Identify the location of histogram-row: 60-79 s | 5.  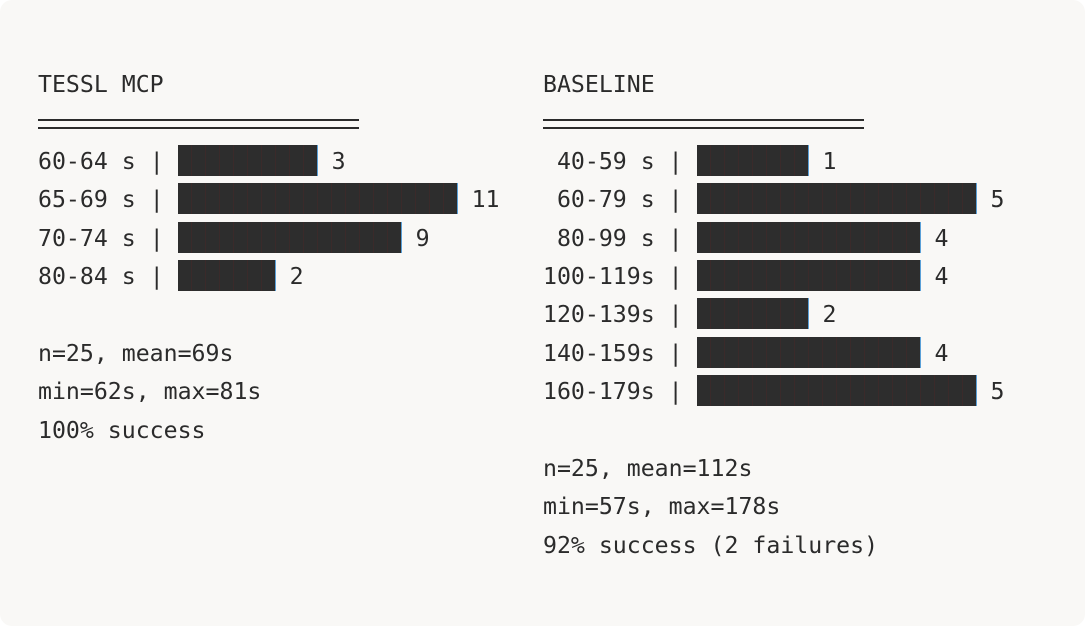
(774, 200).